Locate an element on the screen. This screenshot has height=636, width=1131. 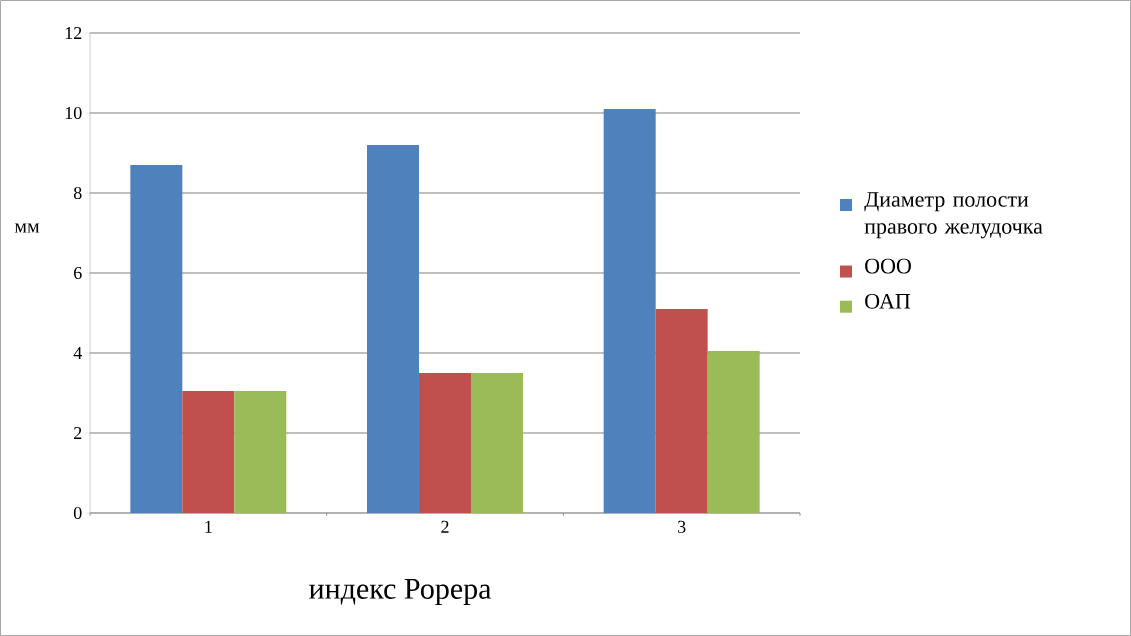
legend-label: ОАП is located at coordinates (888, 301).